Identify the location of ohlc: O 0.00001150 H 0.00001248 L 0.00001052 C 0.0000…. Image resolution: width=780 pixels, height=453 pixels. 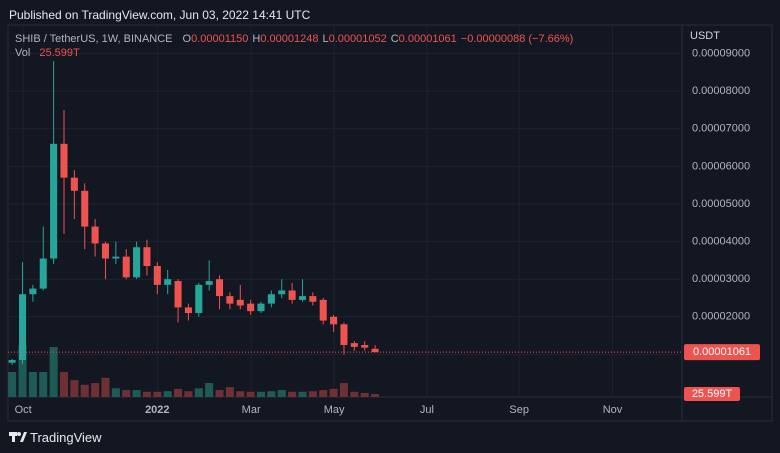
(320, 39).